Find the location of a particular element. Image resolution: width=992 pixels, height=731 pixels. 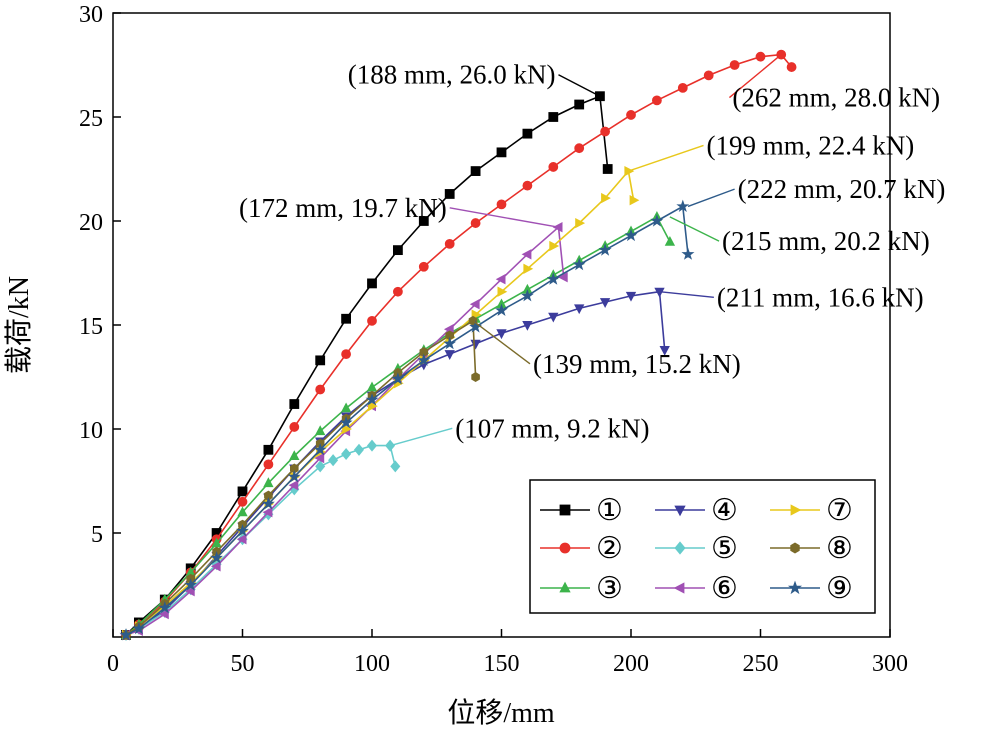

y-axis-title: 载荷/kN is located at coordinates (19, 325).